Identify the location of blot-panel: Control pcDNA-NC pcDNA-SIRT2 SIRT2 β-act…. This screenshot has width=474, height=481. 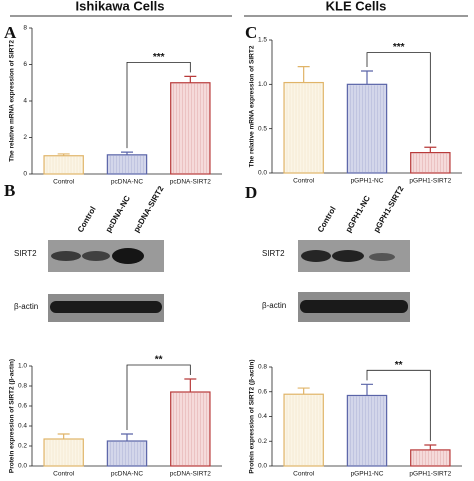
(90, 253).